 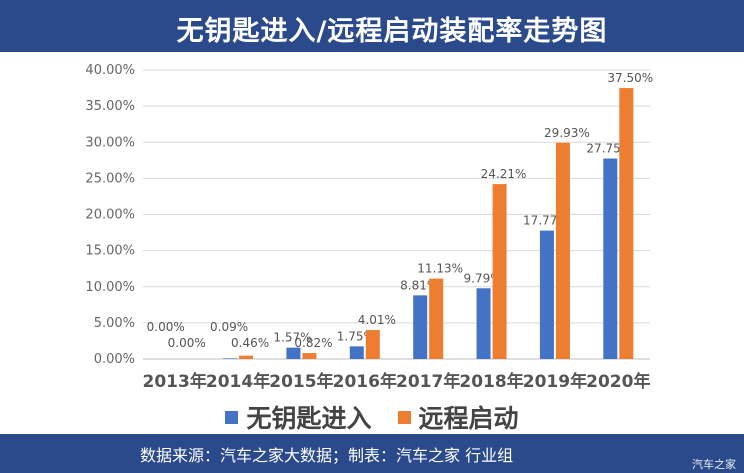 I want to click on y-tick-label: 0.00%, so click(x=114, y=359).